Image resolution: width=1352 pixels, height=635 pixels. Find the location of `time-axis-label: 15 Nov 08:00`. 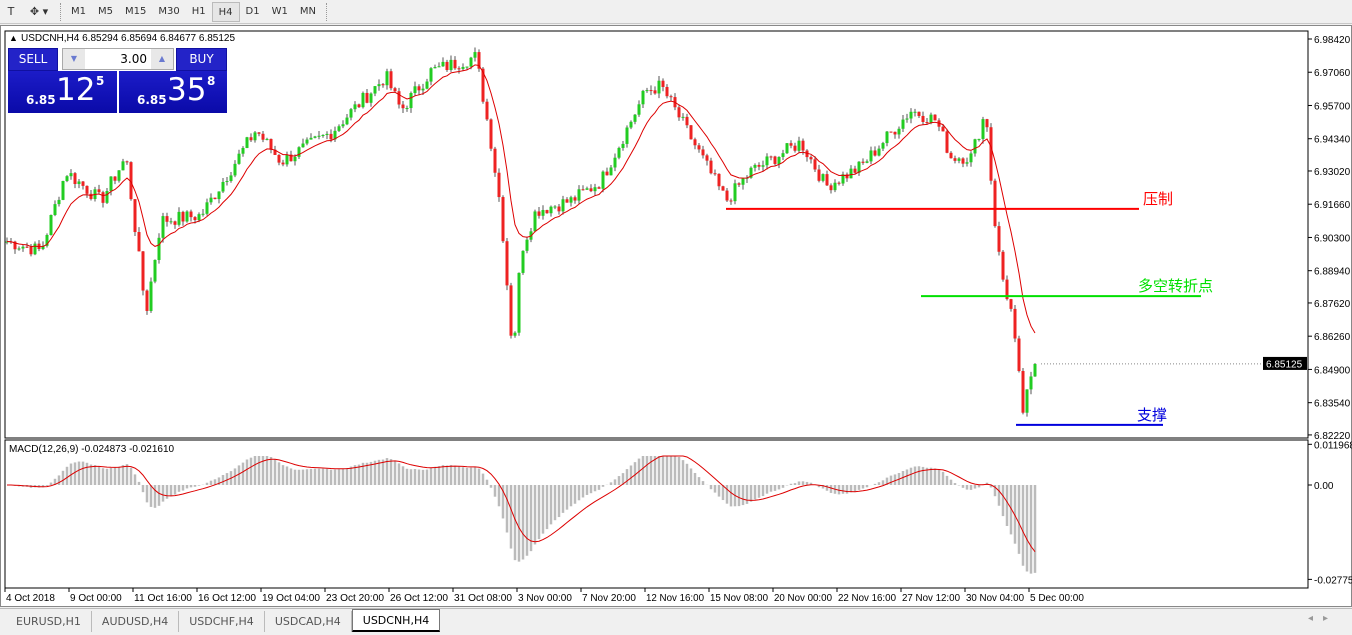

time-axis-label: 15 Nov 08:00 is located at coordinates (739, 598).